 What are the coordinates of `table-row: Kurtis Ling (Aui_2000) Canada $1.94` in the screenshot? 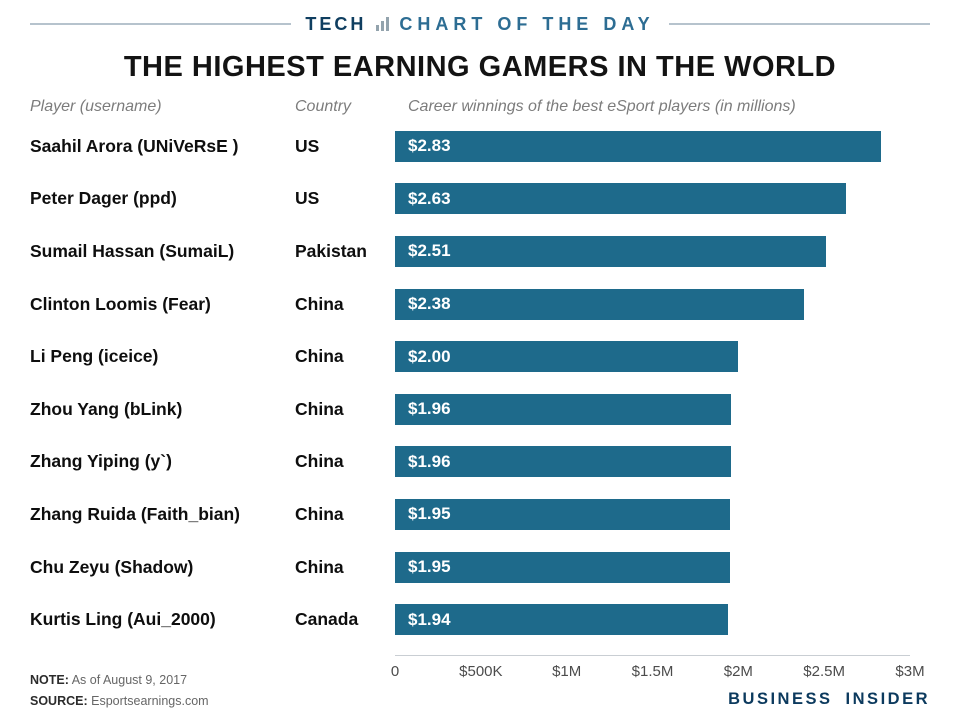 It's located at (480, 619).